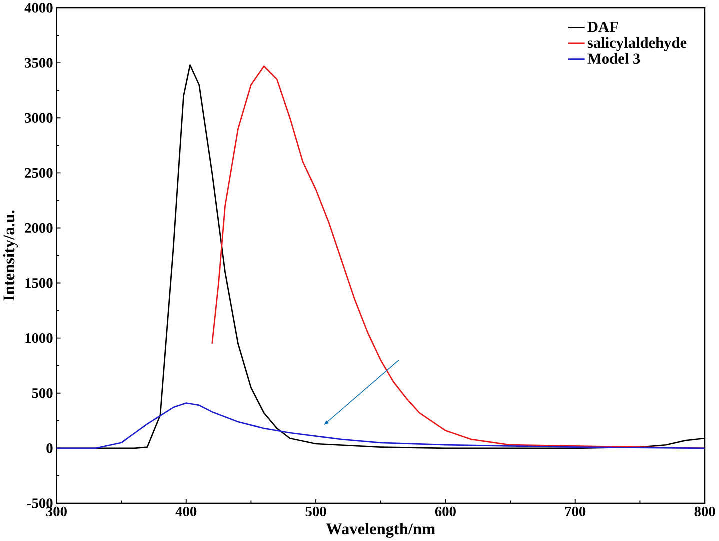 This screenshot has height=541, width=719. I want to click on legend-label: salicylaldehyde, so click(637, 44).